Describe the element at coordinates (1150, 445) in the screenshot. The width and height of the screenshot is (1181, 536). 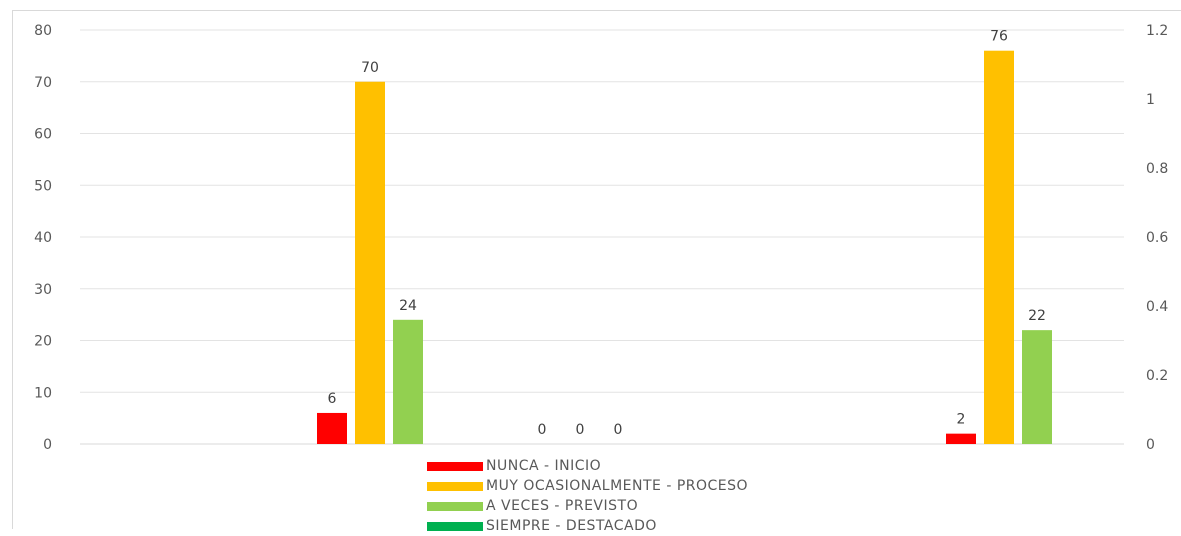
I see `y2-tick-label: 0` at that location.